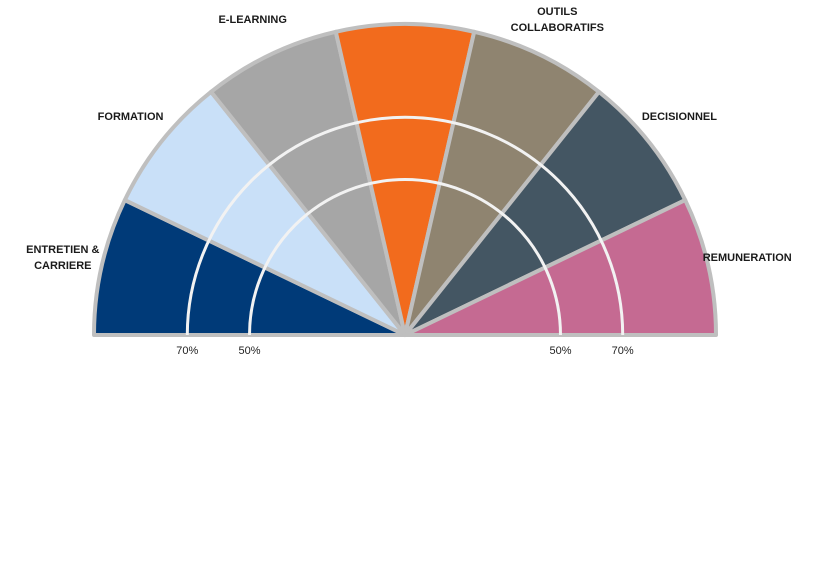  What do you see at coordinates (249, 267) in the screenshot?
I see `segment-entretien-carriere` at bounding box center [249, 267].